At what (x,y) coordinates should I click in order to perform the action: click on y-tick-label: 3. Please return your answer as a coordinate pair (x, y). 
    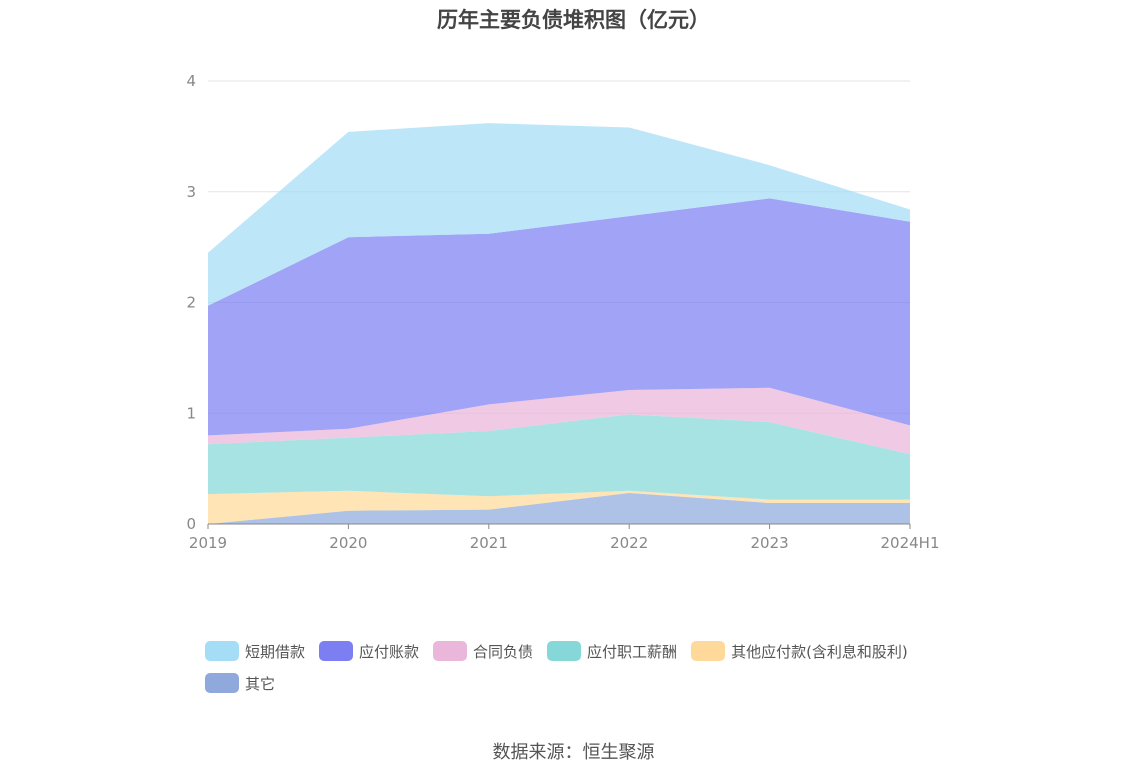
    Looking at the image, I should click on (191, 192).